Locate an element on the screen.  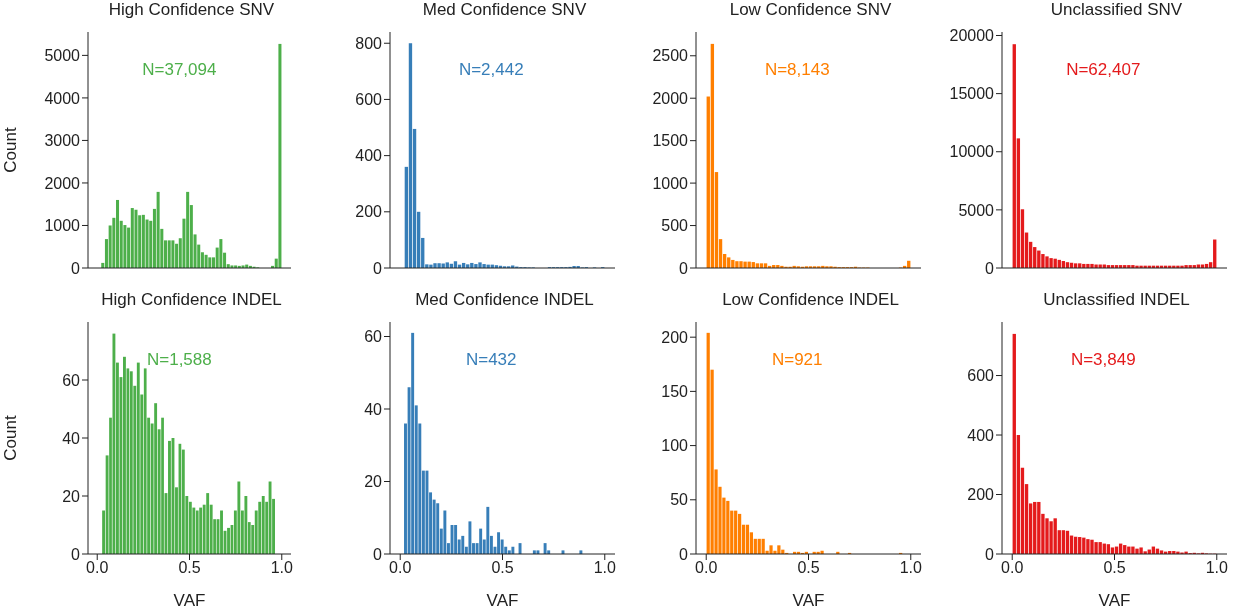
annotation: N=2,442 is located at coordinates (491, 70).